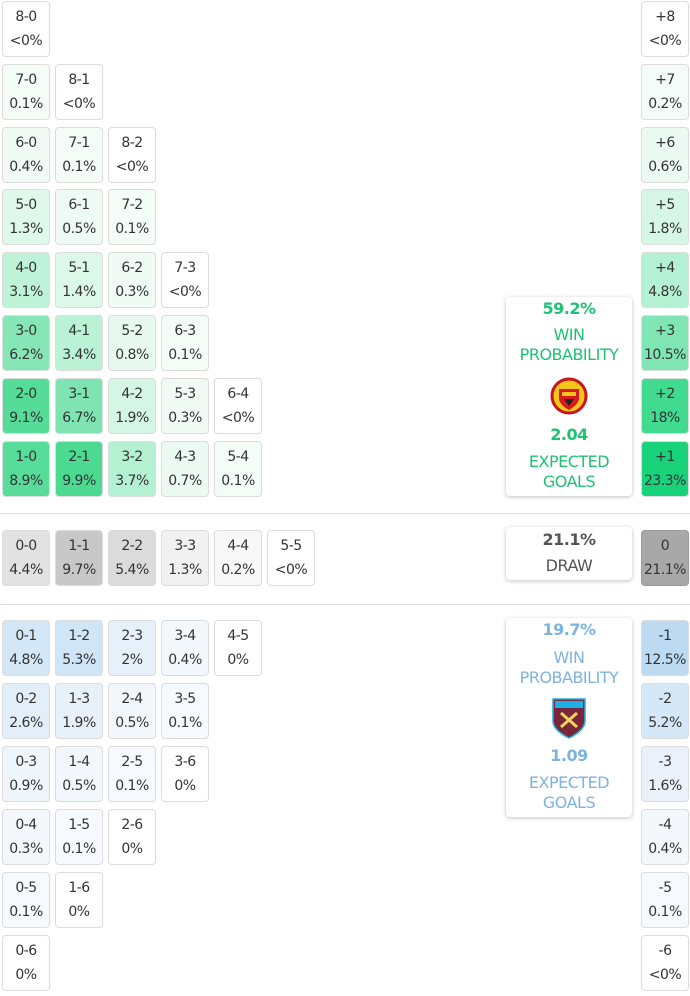  What do you see at coordinates (132, 699) in the screenshot?
I see `score: 2-4` at bounding box center [132, 699].